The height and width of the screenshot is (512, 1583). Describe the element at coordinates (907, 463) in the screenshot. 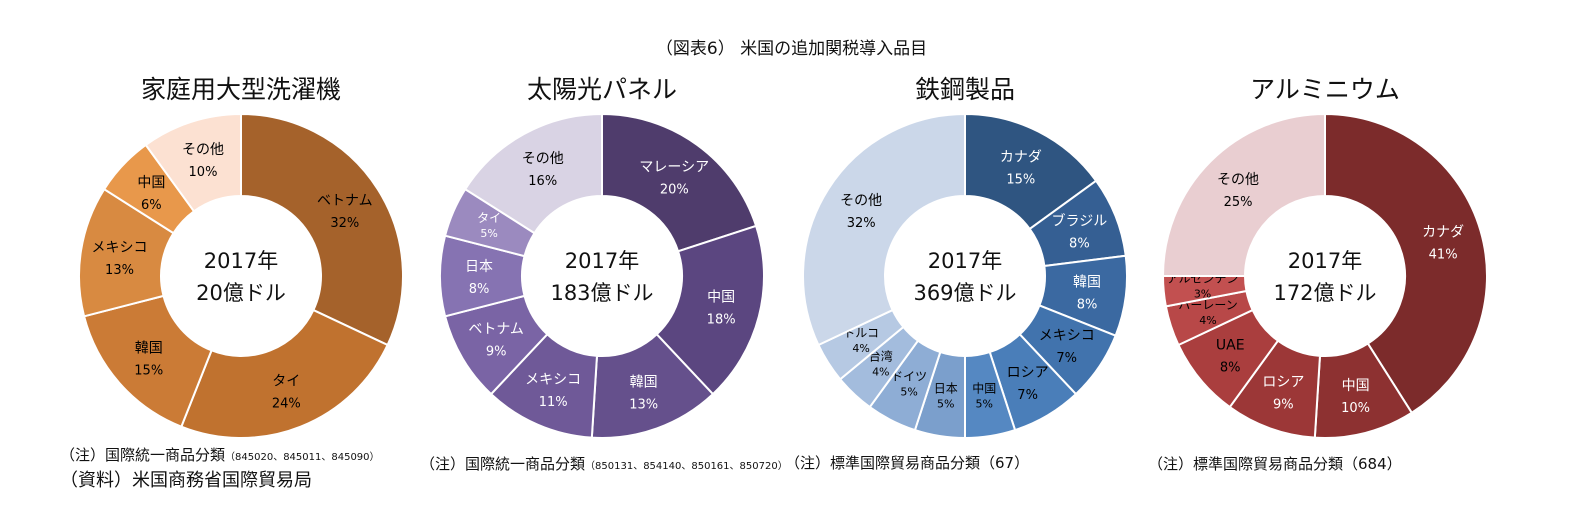

I see `chart3-note: （注）標準国際貿易商品分類（67）` at that location.